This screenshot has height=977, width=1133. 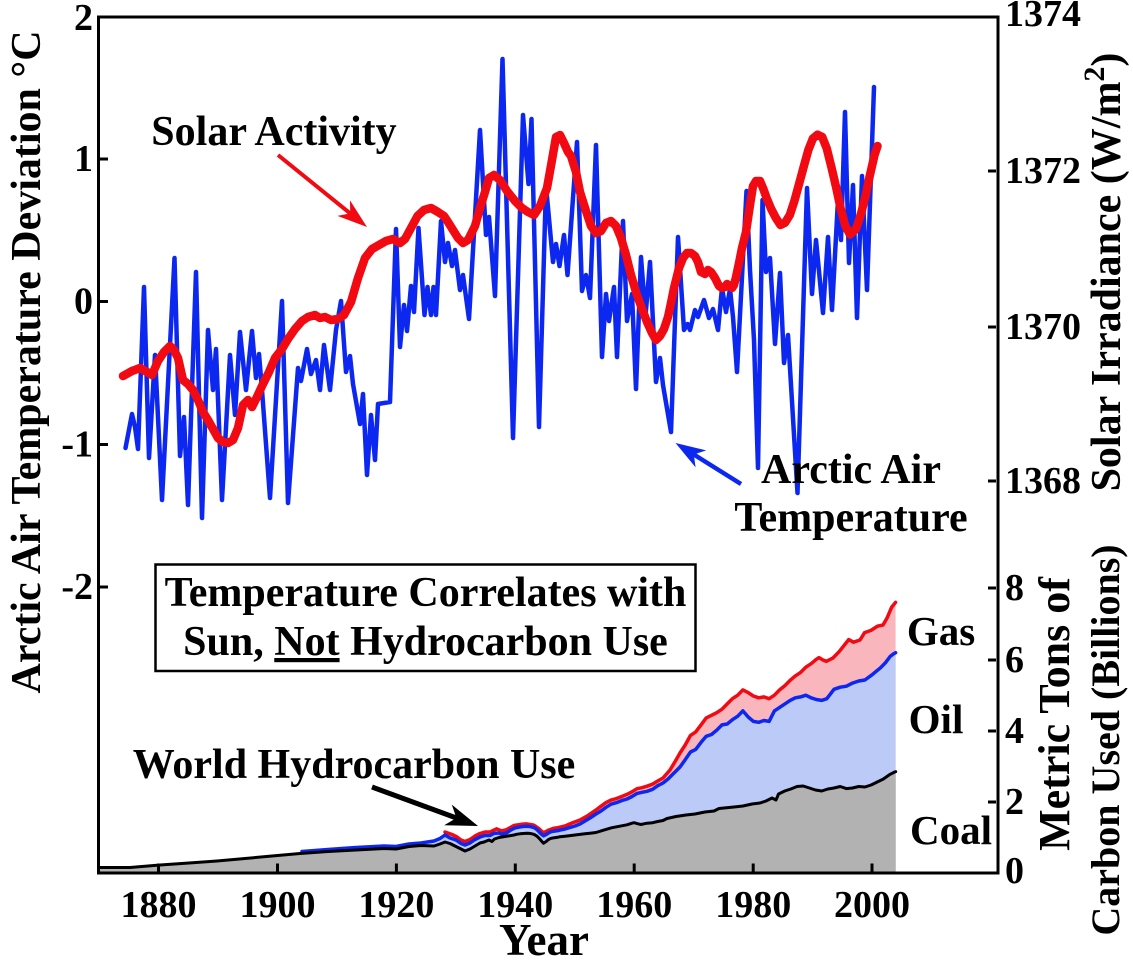 I want to click on svg-text: 1880, so click(x=159, y=905).